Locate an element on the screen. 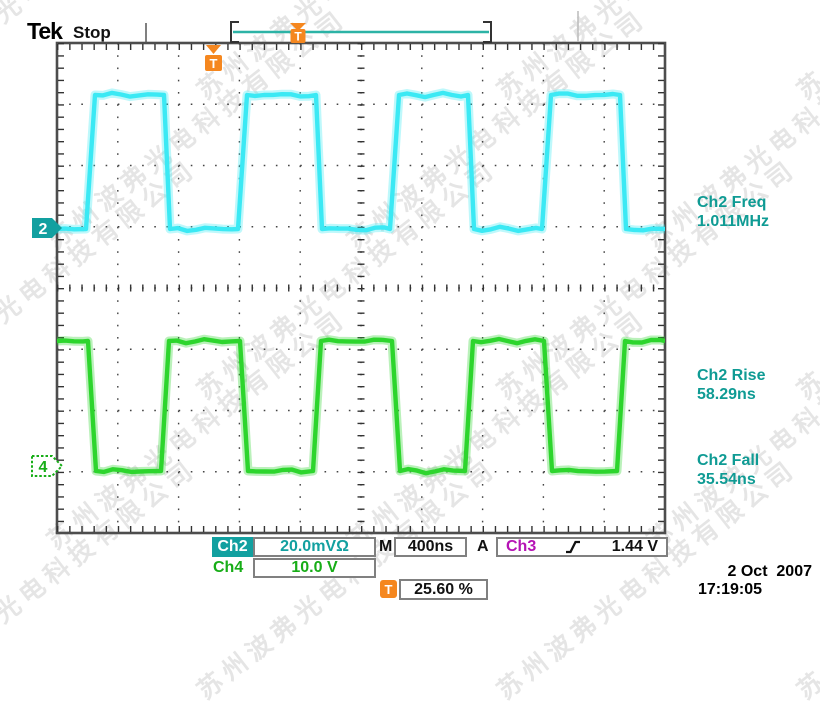  record-bracket-left is located at coordinates (234, 32).